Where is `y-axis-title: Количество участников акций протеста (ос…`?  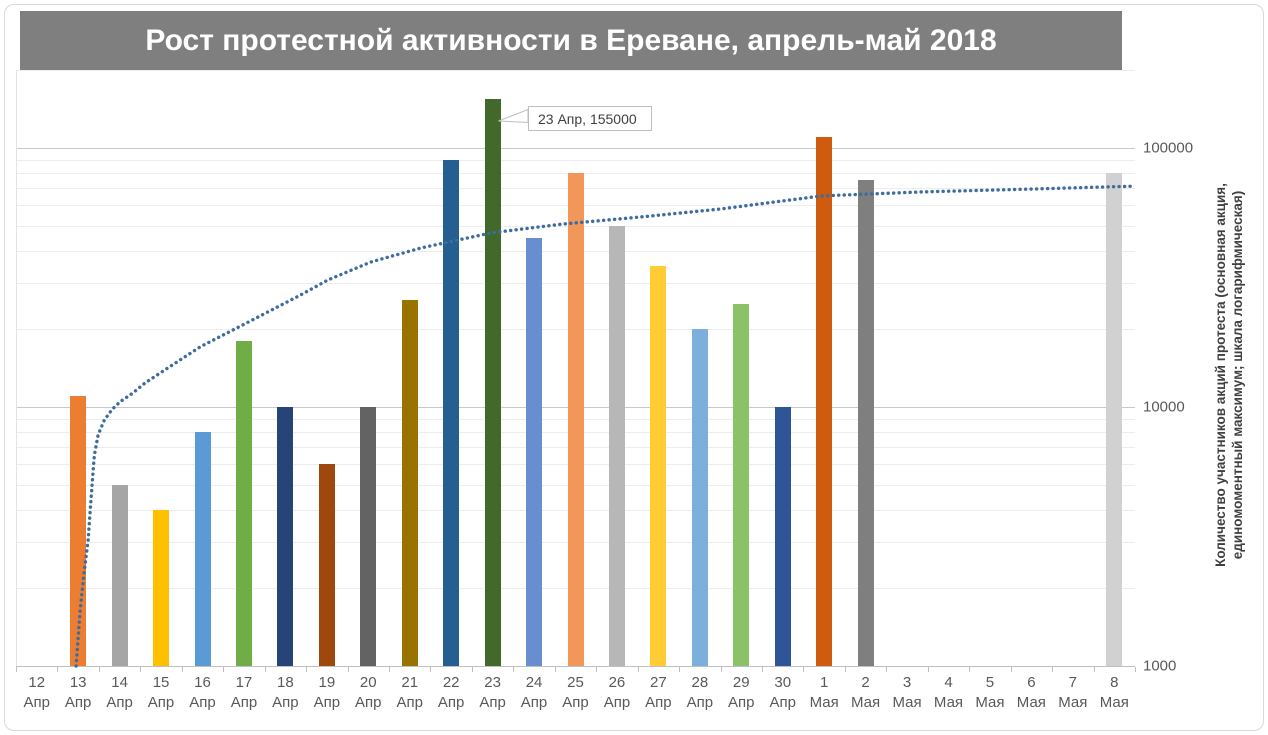 y-axis-title: Количество участников акций протеста (ос… is located at coordinates (1232, 375).